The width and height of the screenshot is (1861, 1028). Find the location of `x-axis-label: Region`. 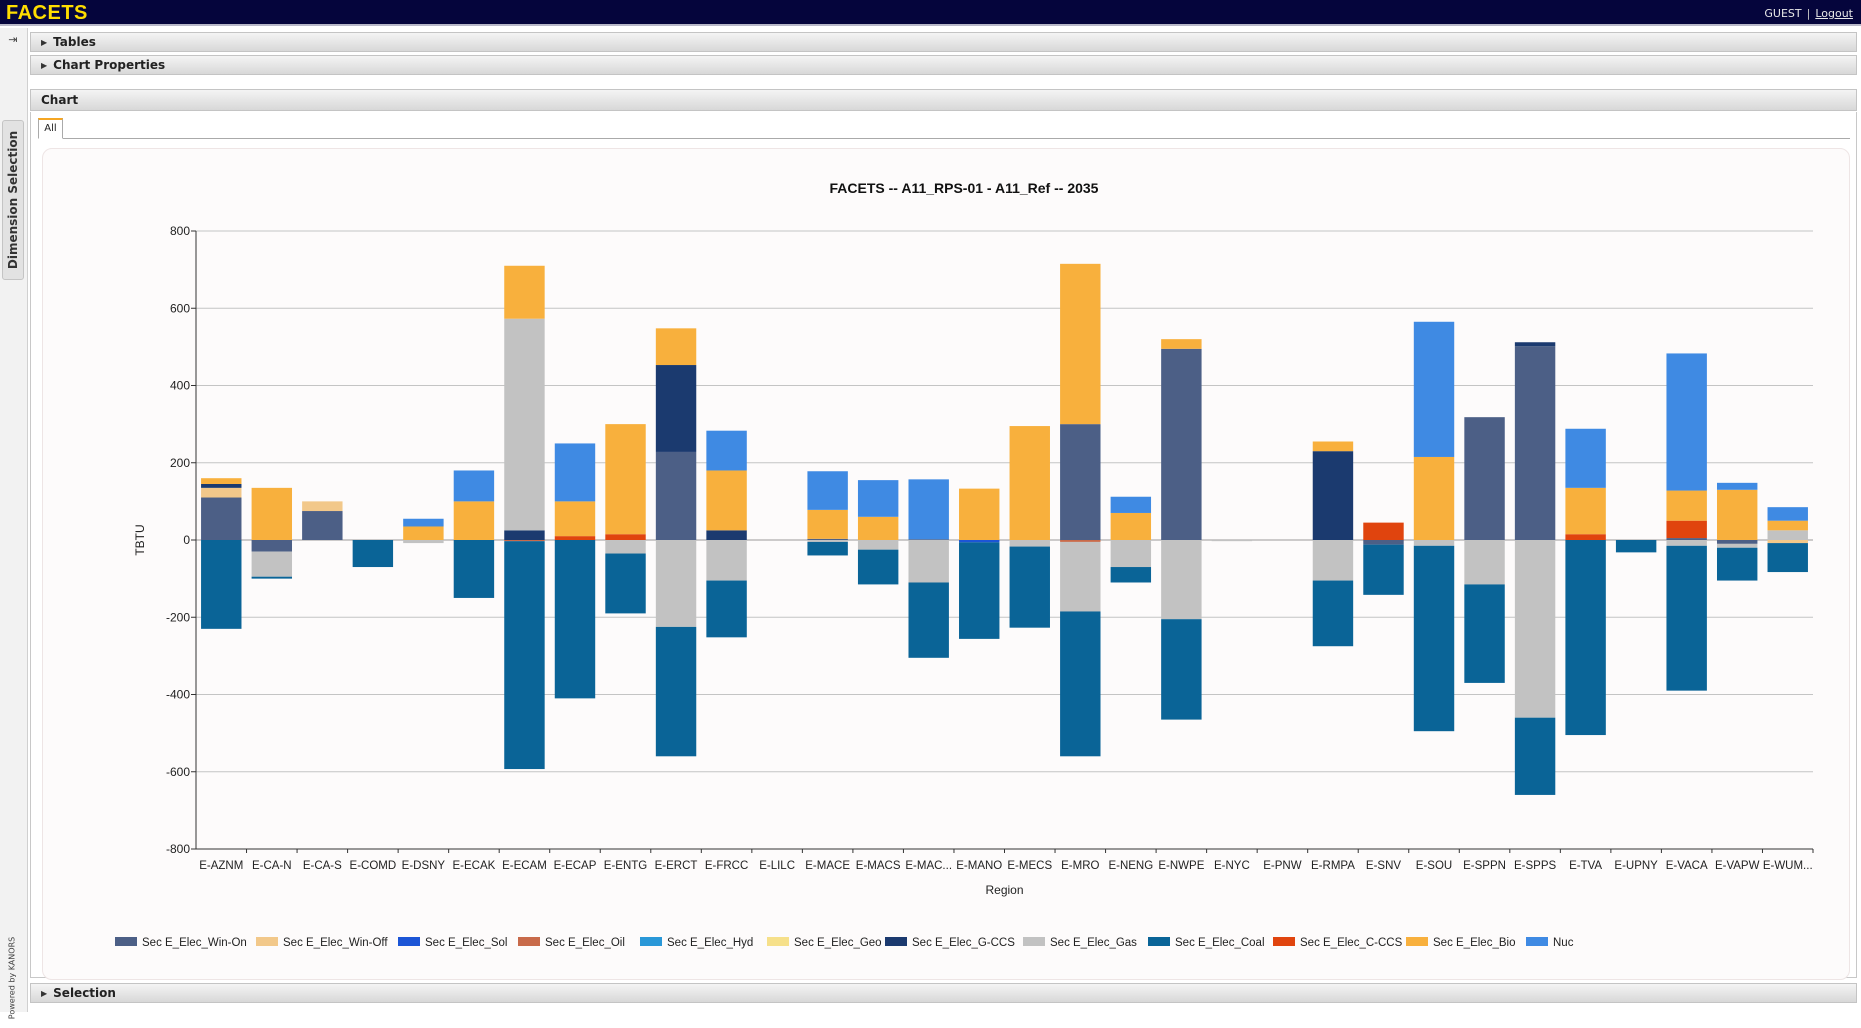

x-axis-label: Region is located at coordinates (1004, 890).